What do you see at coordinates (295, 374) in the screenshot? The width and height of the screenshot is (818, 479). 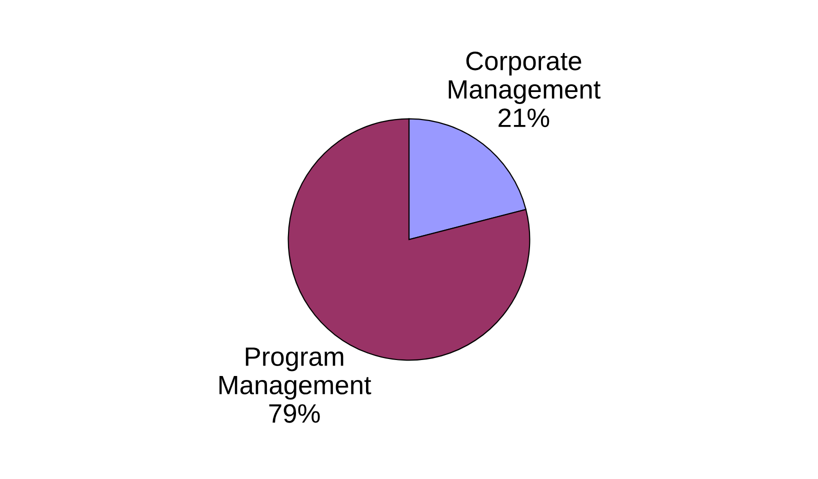 I see `slice-label: Program Management` at bounding box center [295, 374].